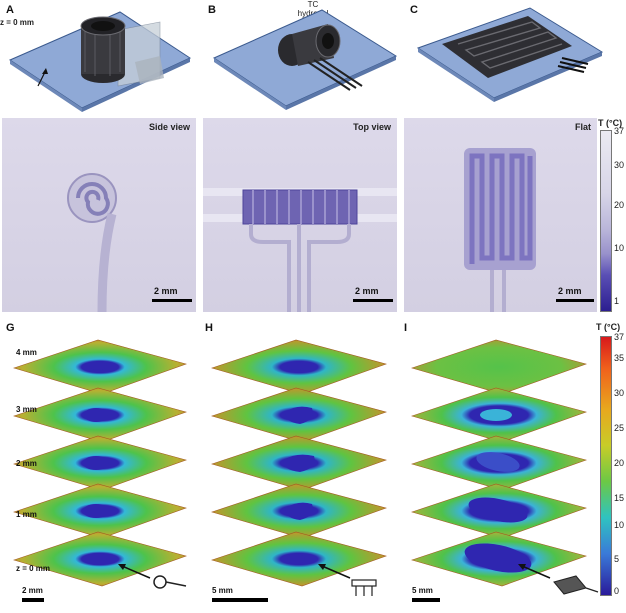 The image size is (626, 613). Describe the element at coordinates (172, 300) in the screenshot. I see `scalebar-d` at that location.